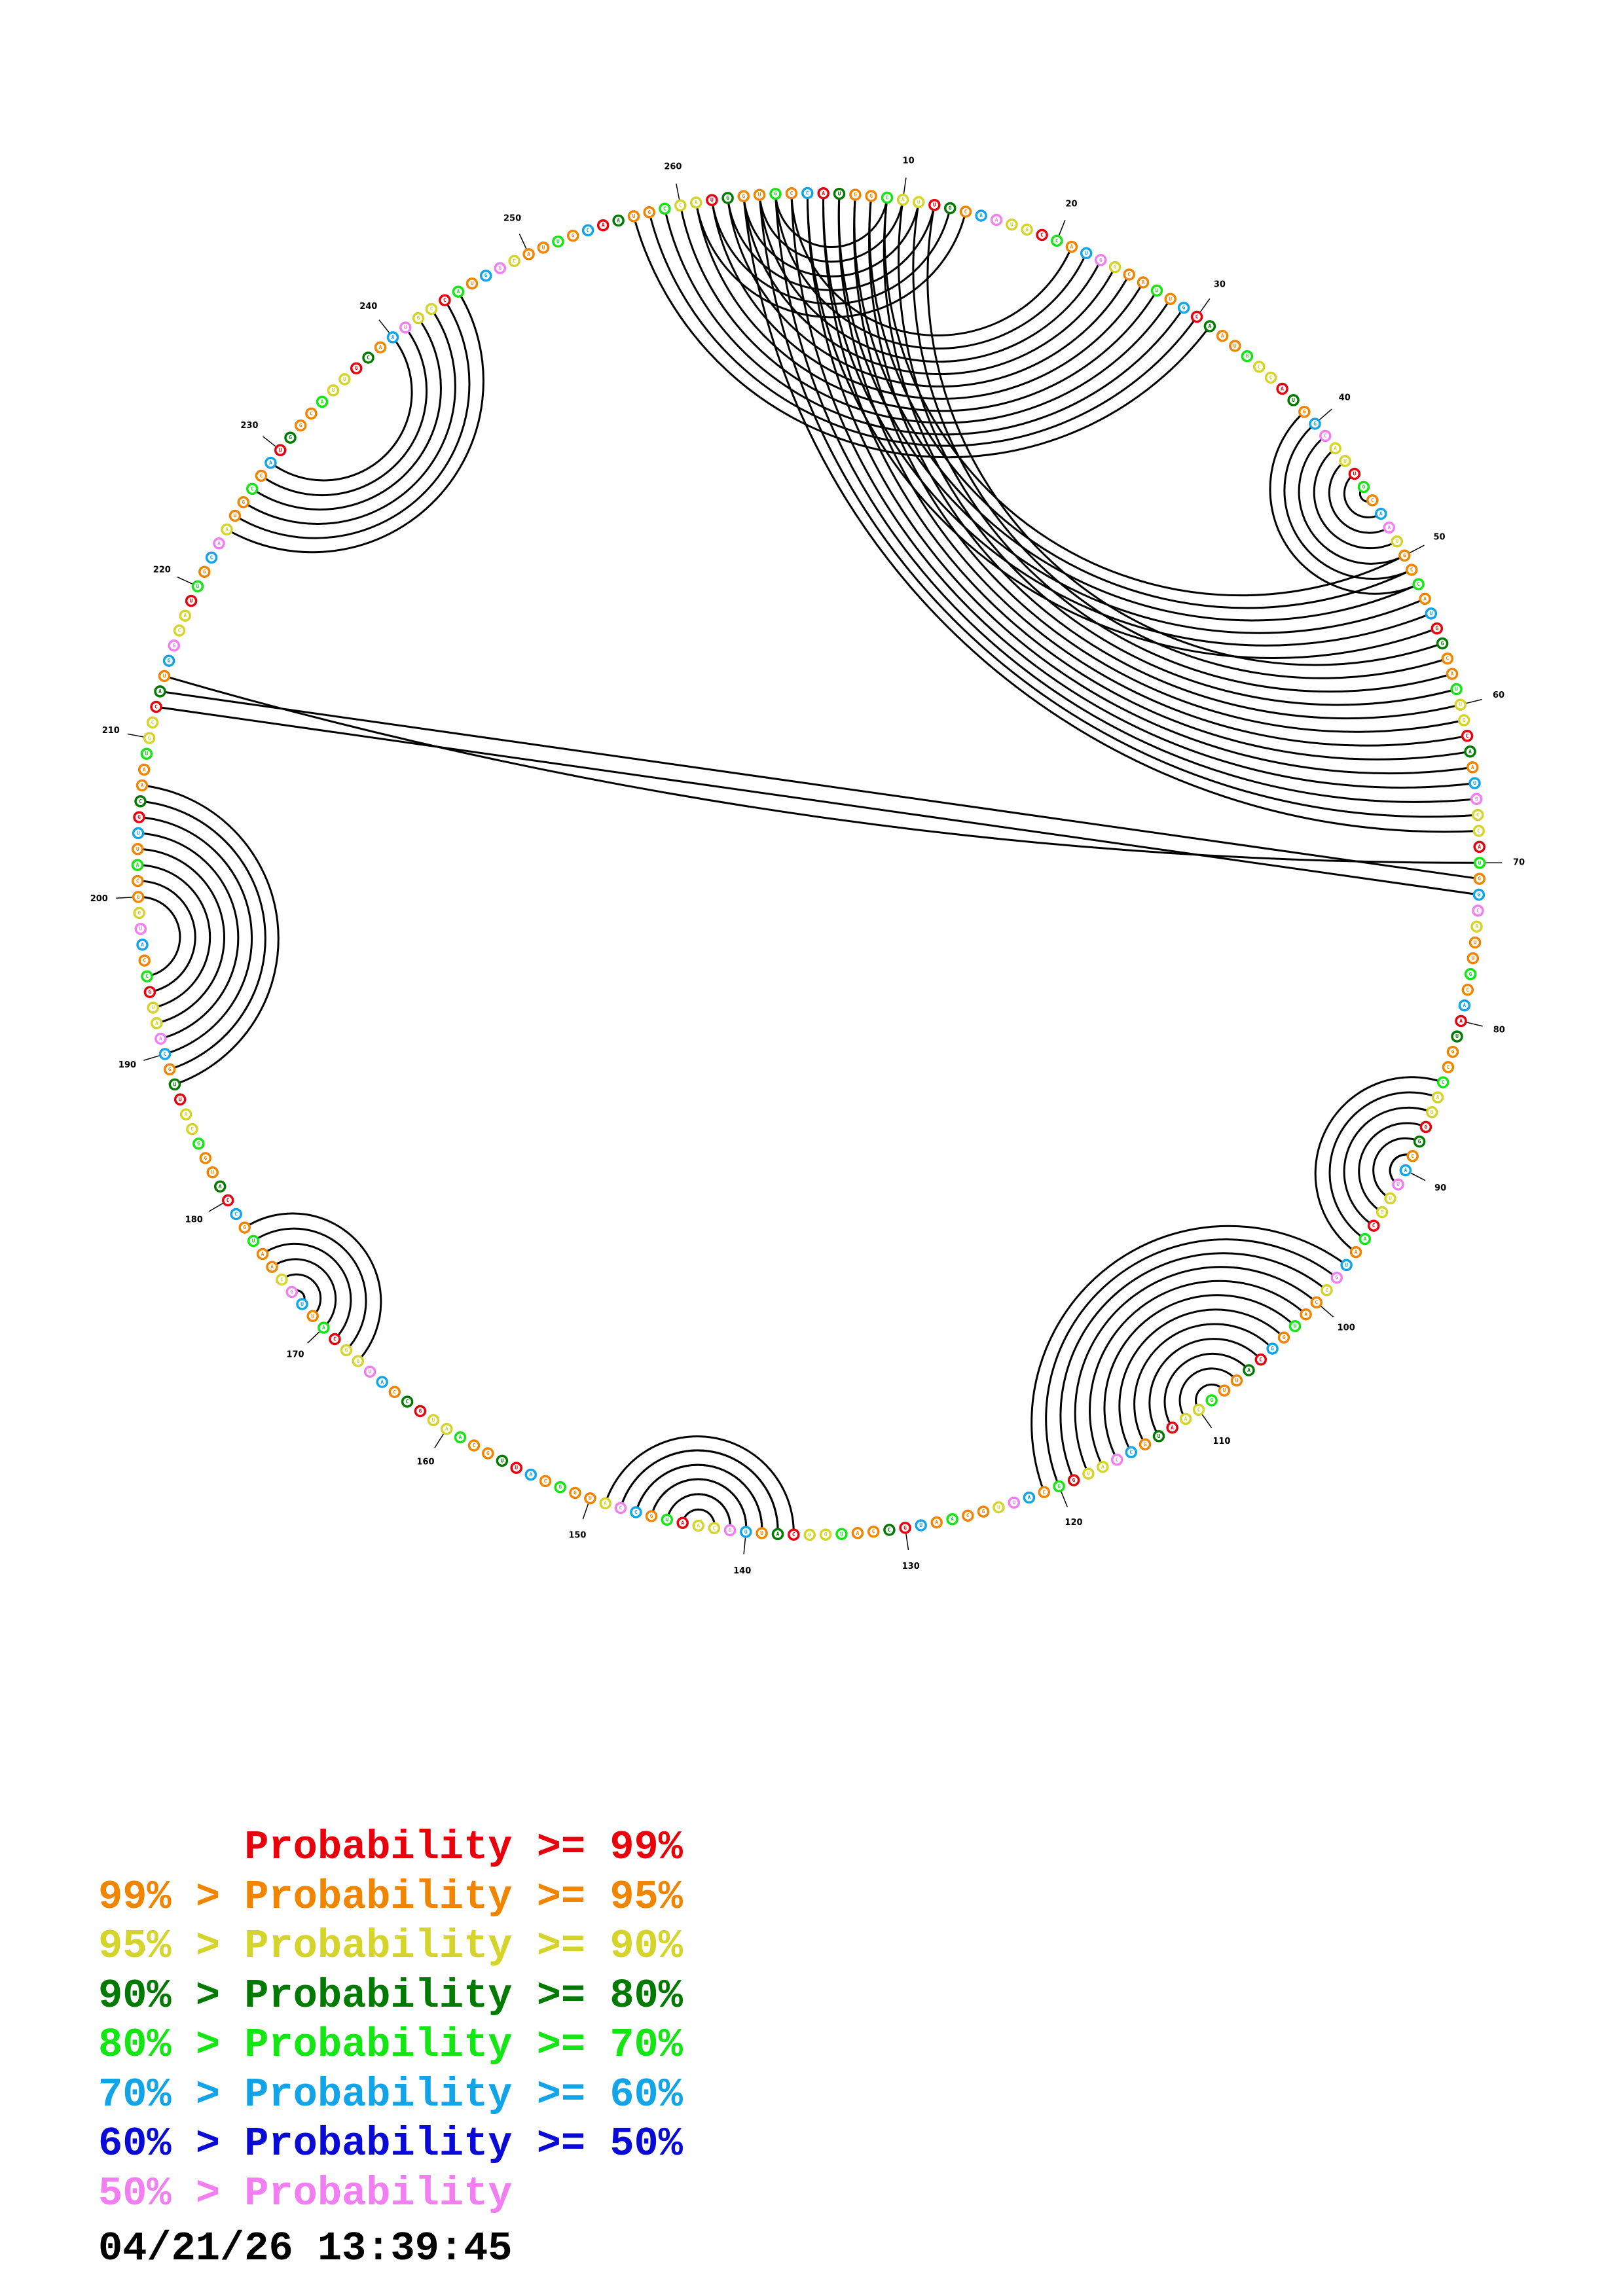  Describe the element at coordinates (1071, 204) in the screenshot. I see `tick-label: 20` at that location.